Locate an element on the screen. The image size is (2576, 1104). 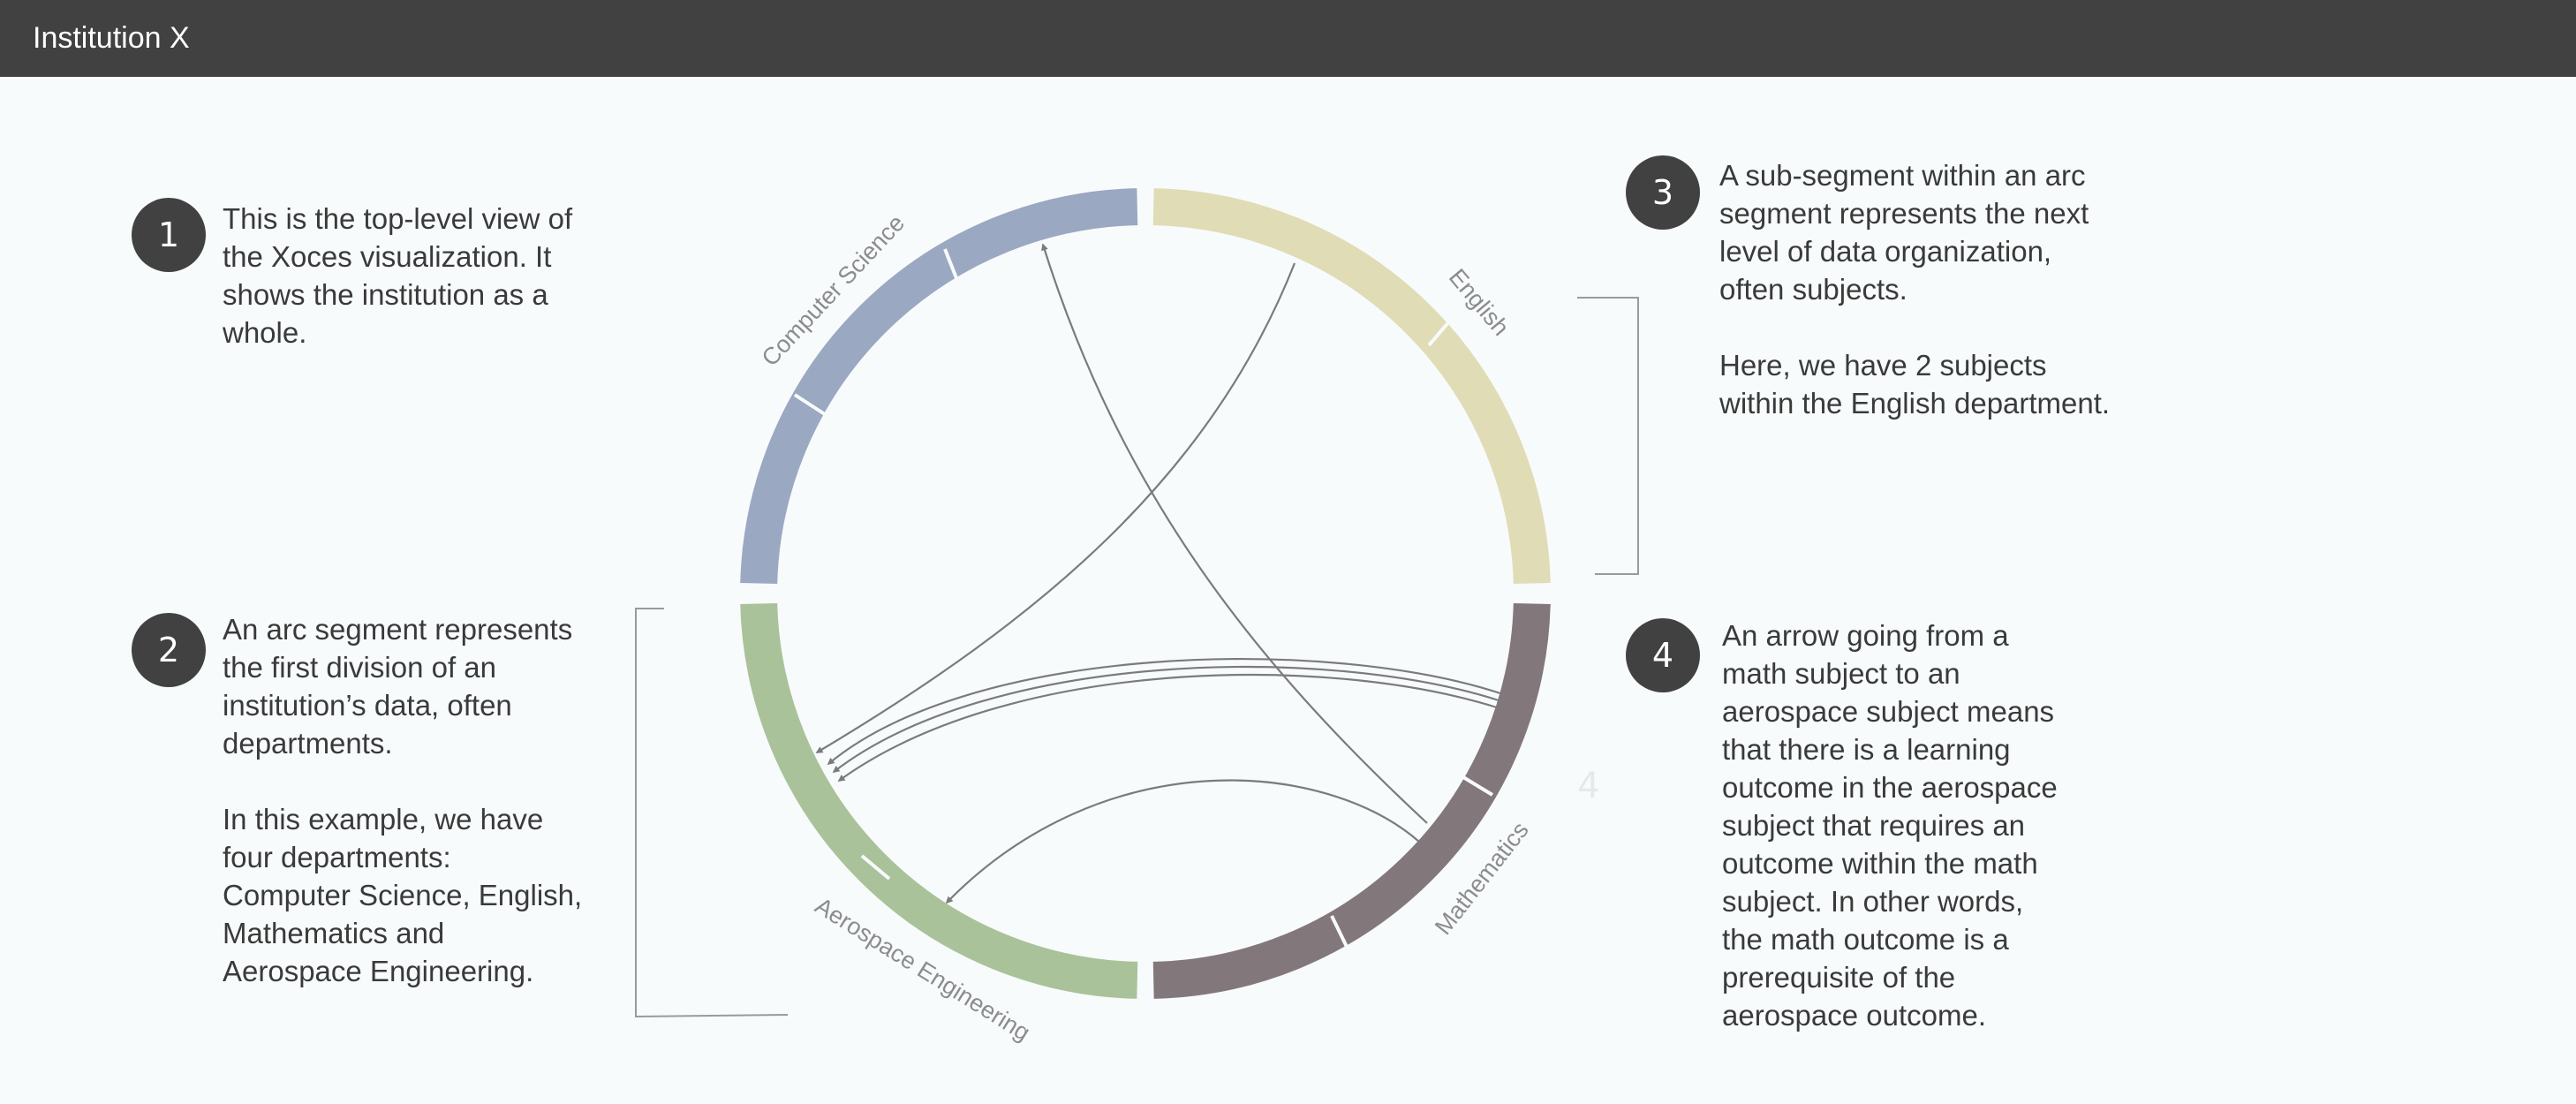
arc-computer-science is located at coordinates (939, 386).